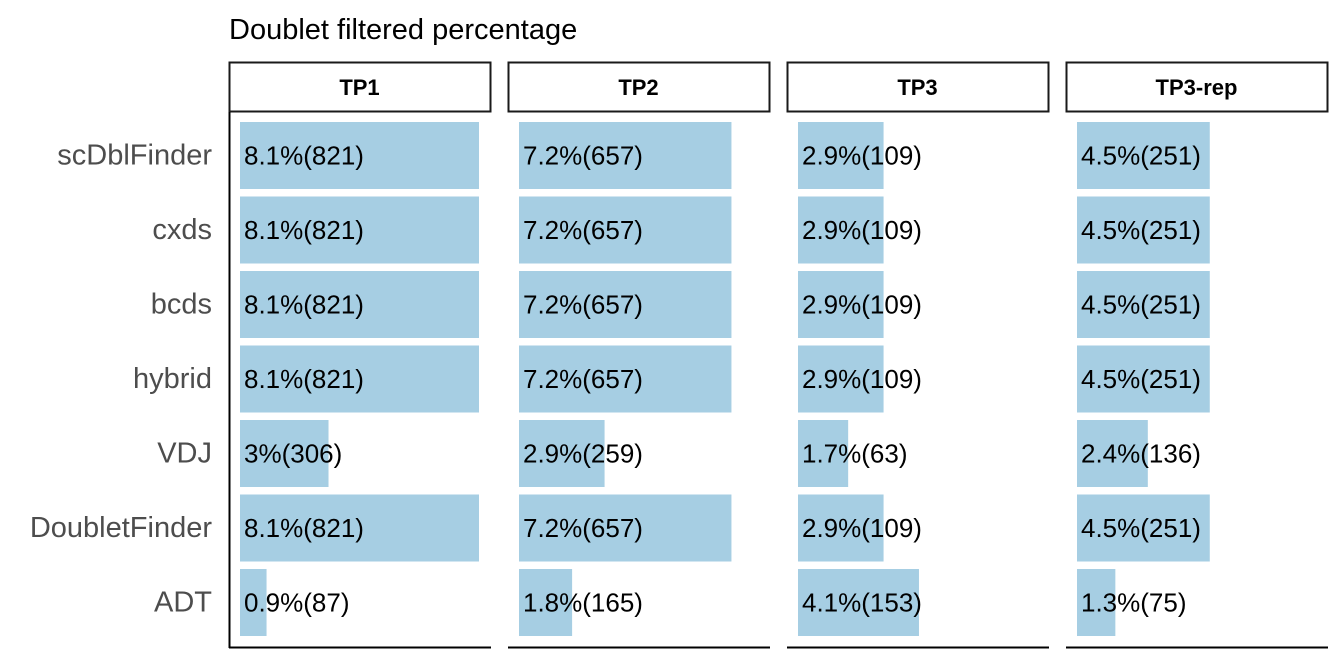 The width and height of the screenshot is (1344, 672). What do you see at coordinates (121, 528) in the screenshot?
I see `row-label: DoubletFinder` at bounding box center [121, 528].